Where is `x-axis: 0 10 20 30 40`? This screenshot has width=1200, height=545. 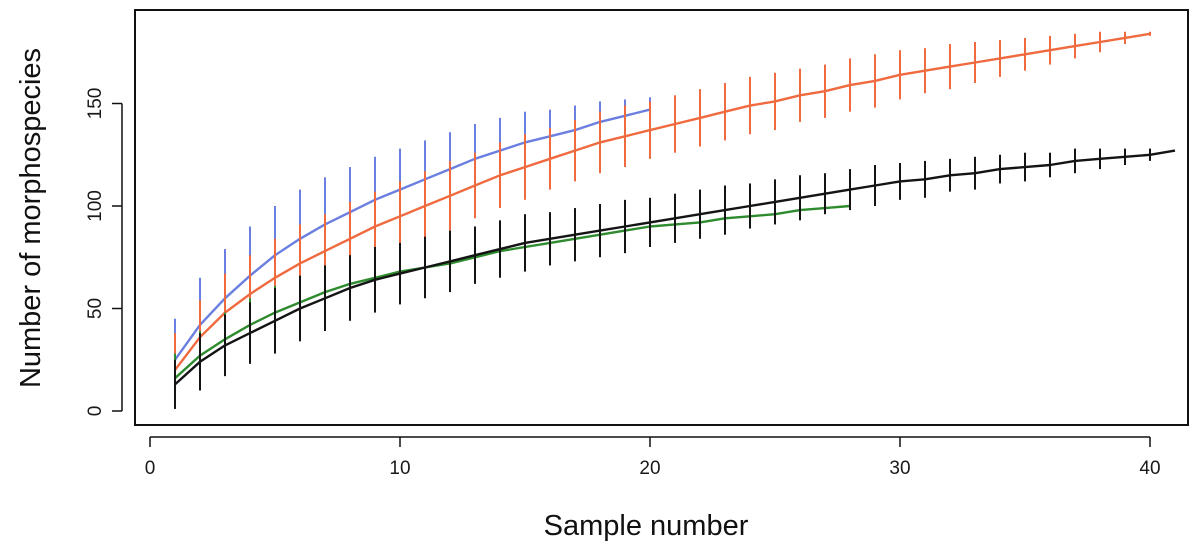
x-axis: 0 10 20 30 40 is located at coordinates (653, 457).